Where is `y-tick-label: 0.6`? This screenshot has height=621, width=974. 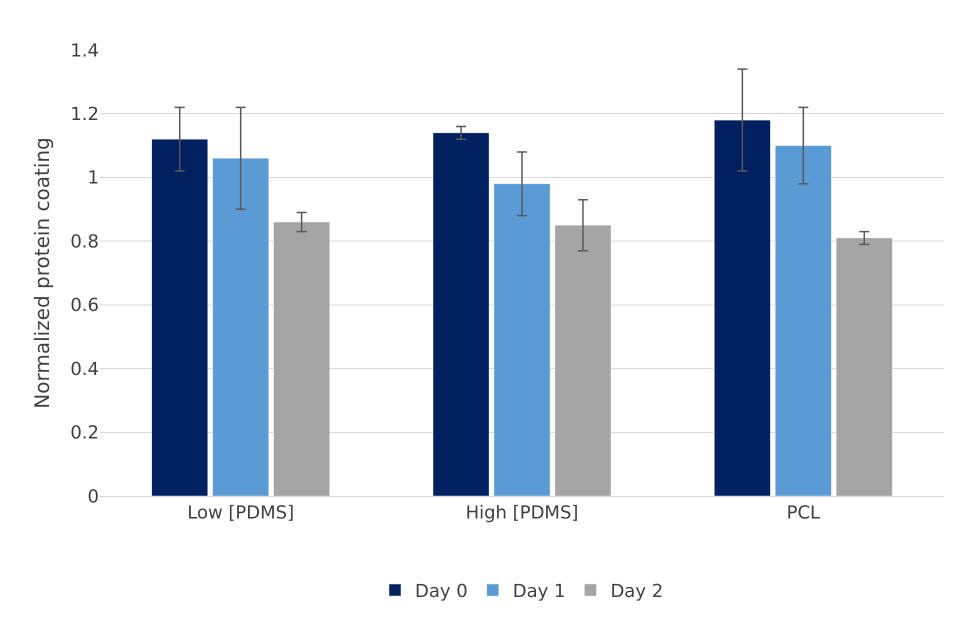
y-tick-label: 0.6 is located at coordinates (84, 305).